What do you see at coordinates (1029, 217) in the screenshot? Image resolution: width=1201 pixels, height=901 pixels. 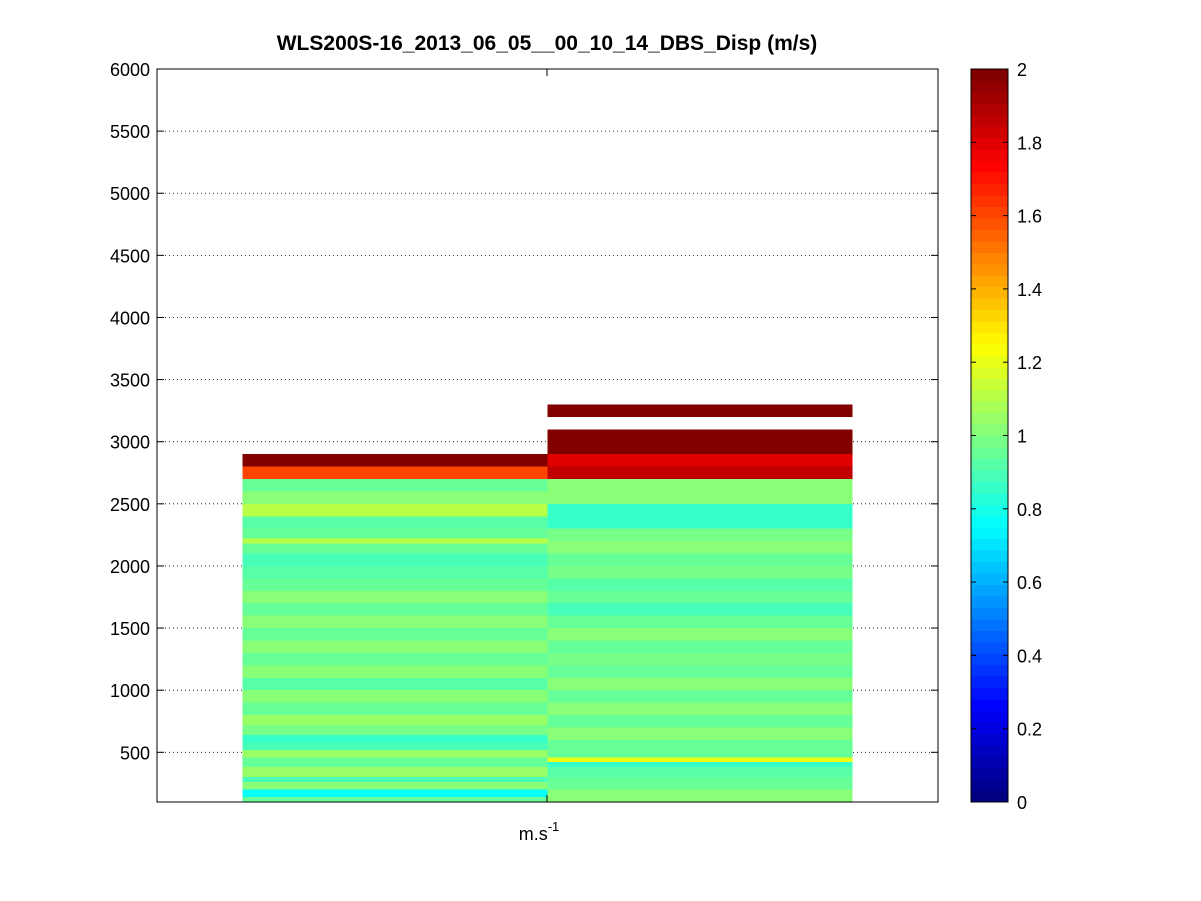 I see `colorbar-tick-label: 1.6` at bounding box center [1029, 217].